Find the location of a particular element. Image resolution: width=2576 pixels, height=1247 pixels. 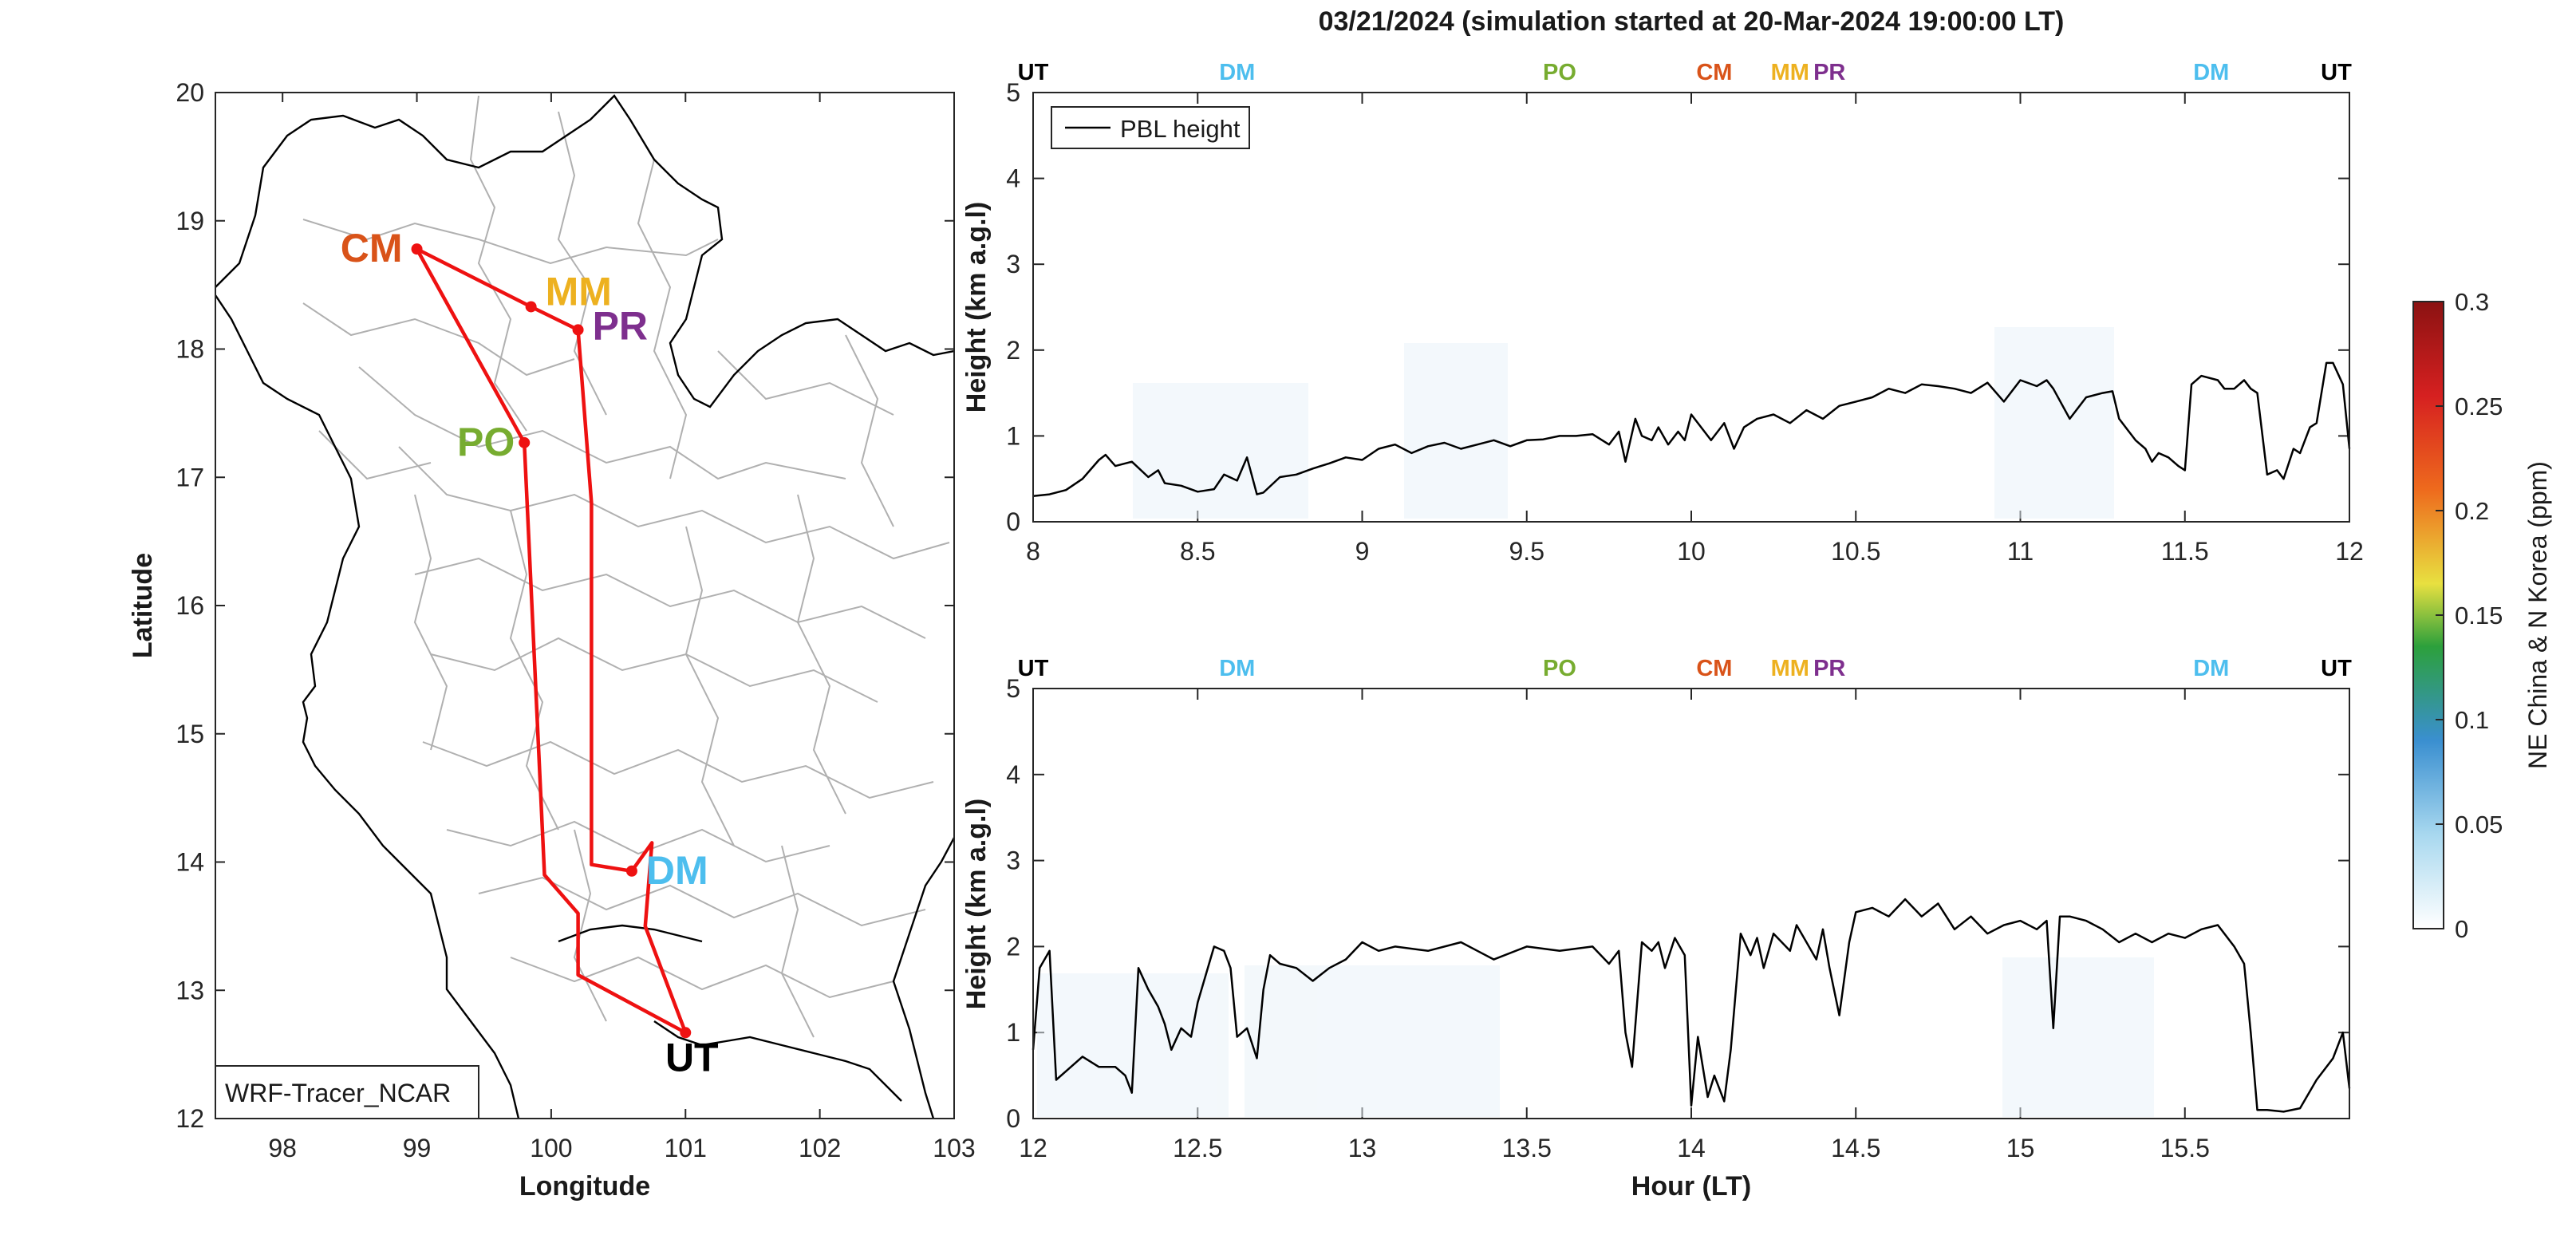

map-ytick-label: 20 is located at coordinates (190, 93).